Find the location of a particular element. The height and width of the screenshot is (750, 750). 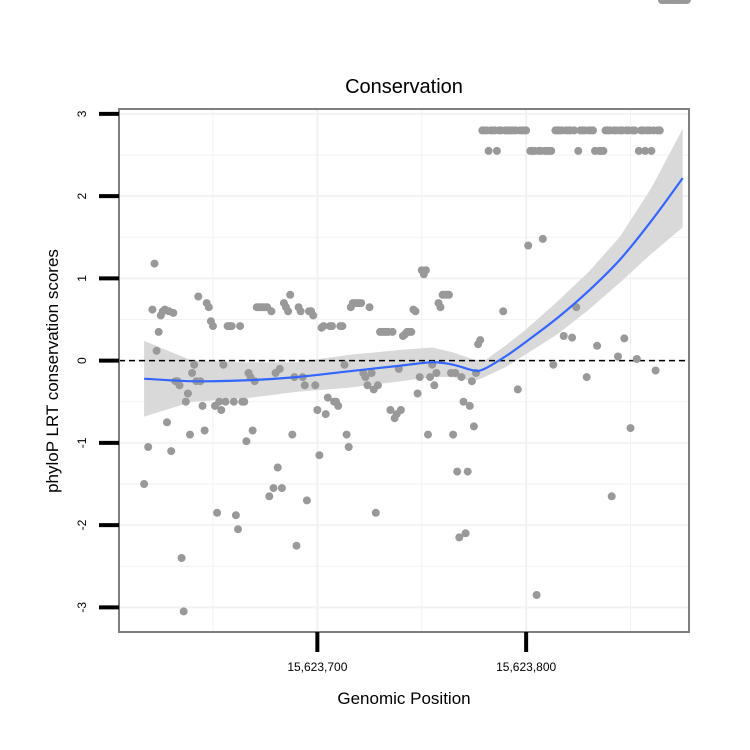

y-tick-label: -1 is located at coordinates (82, 442).